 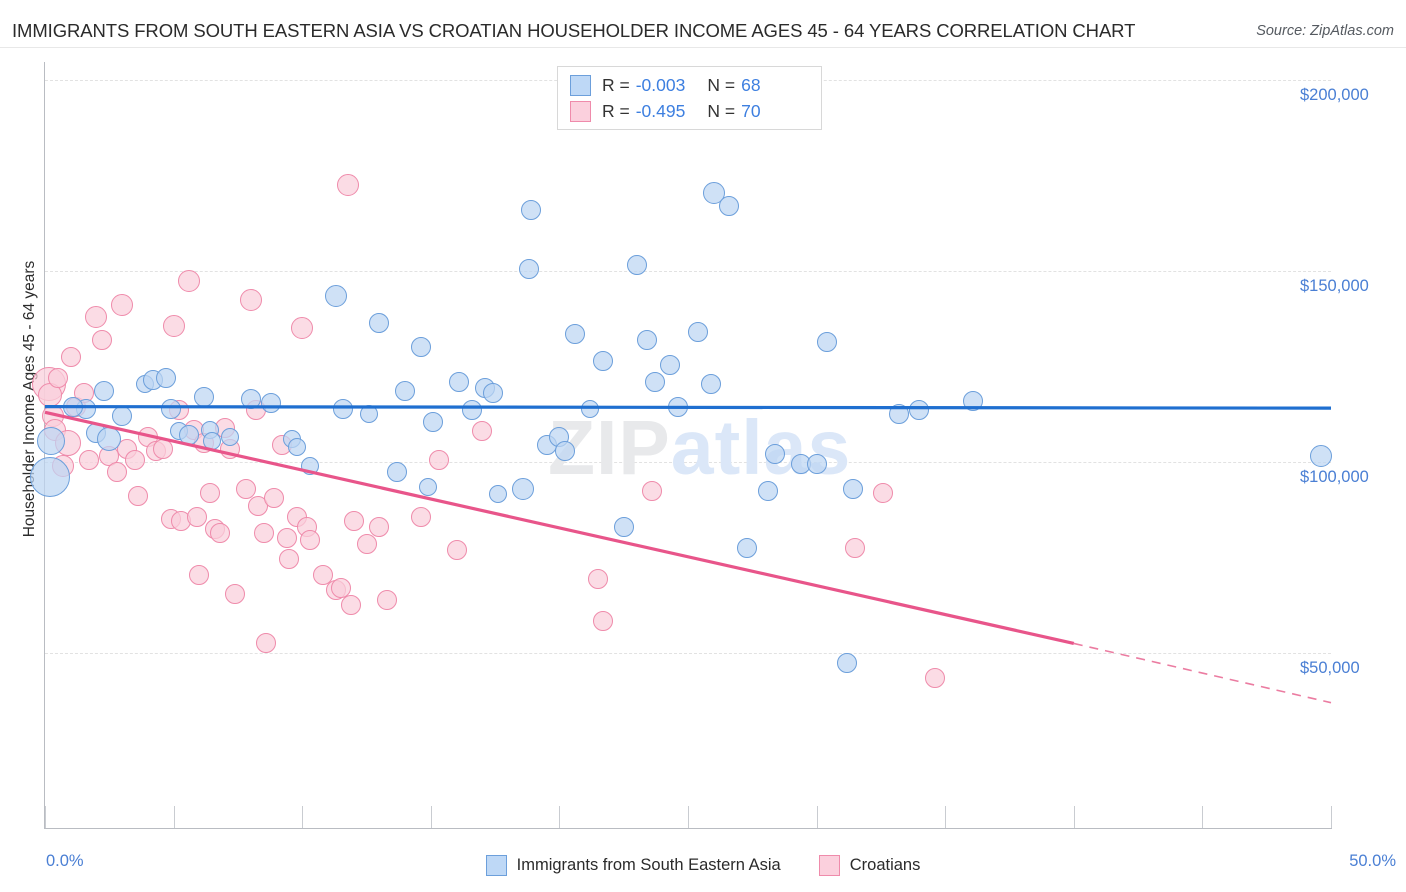 What do you see at coordinates (1334, 286) in the screenshot?
I see `y-axis-tick-label: $150,000` at bounding box center [1334, 286].